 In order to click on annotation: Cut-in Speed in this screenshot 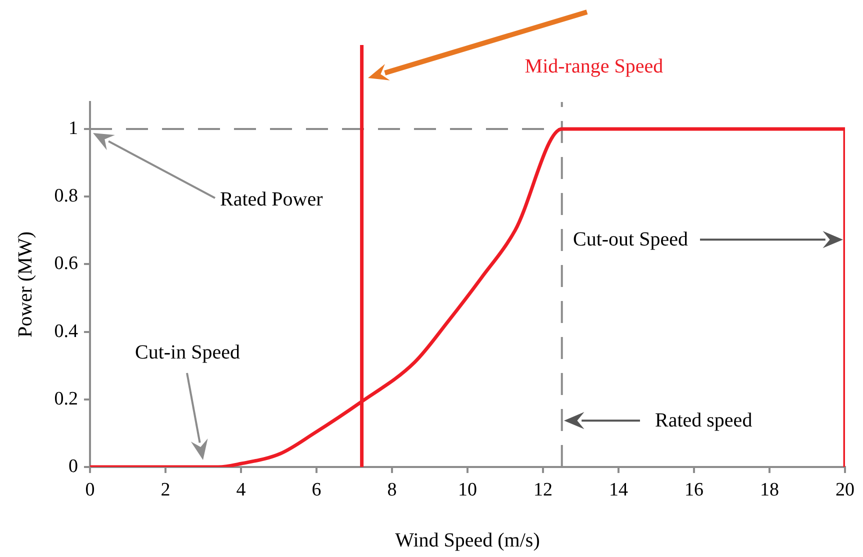, I will do `click(187, 352)`.